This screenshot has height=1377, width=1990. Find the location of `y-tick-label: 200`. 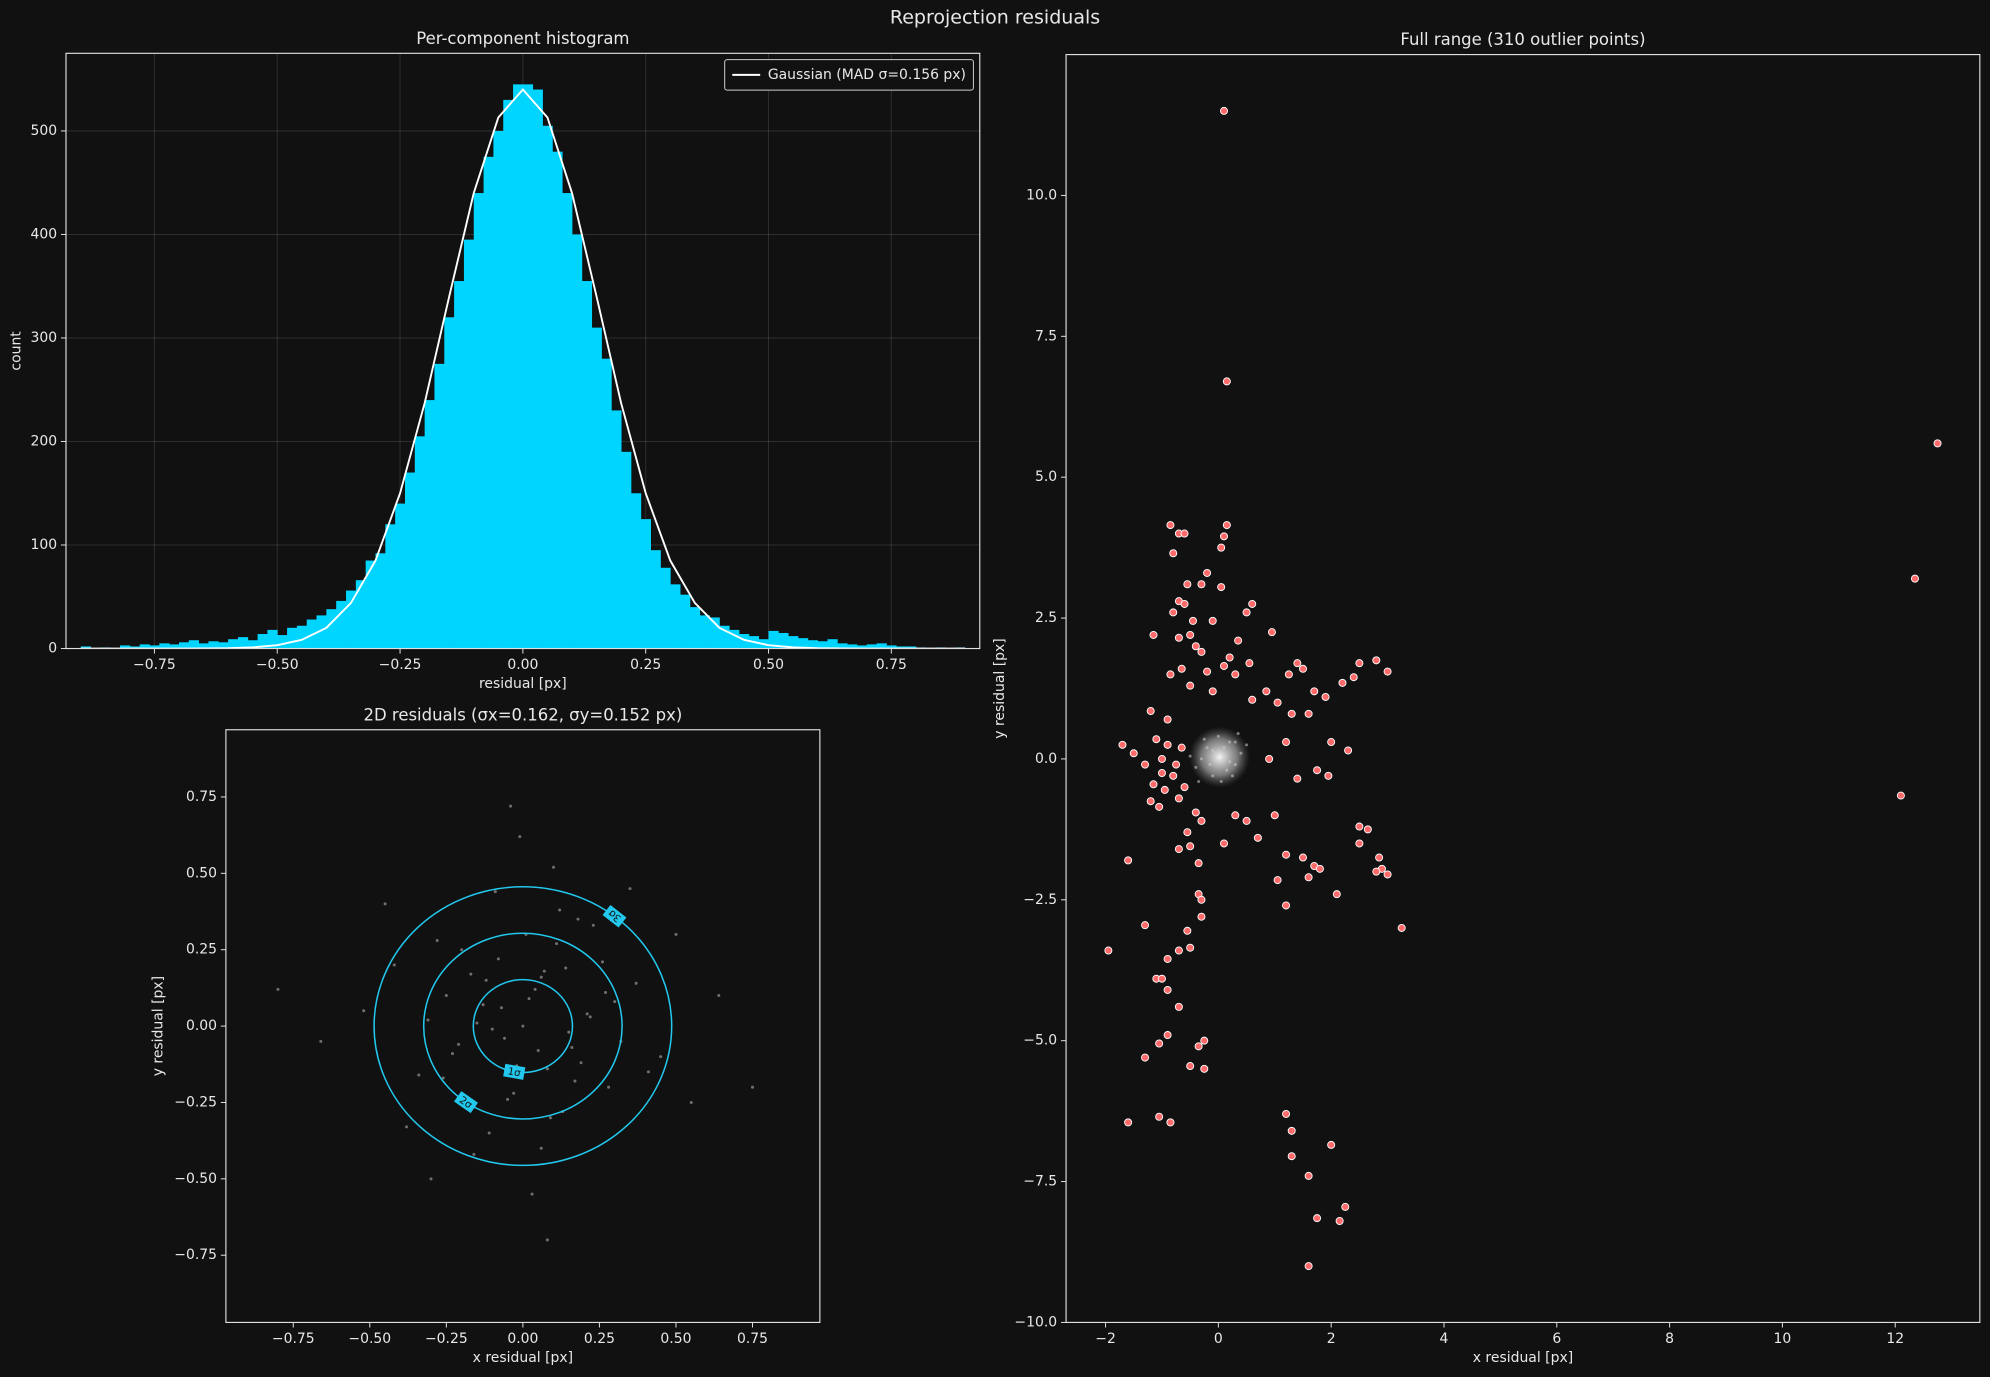

y-tick-label: 200 is located at coordinates (43, 441).